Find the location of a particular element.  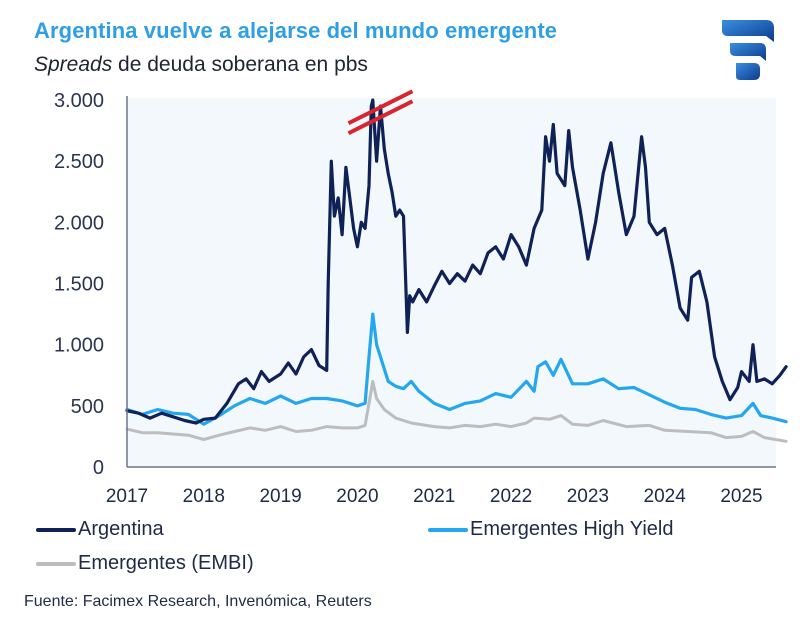

subtitle-rest: de deuda soberana en pbs is located at coordinates (240, 64).